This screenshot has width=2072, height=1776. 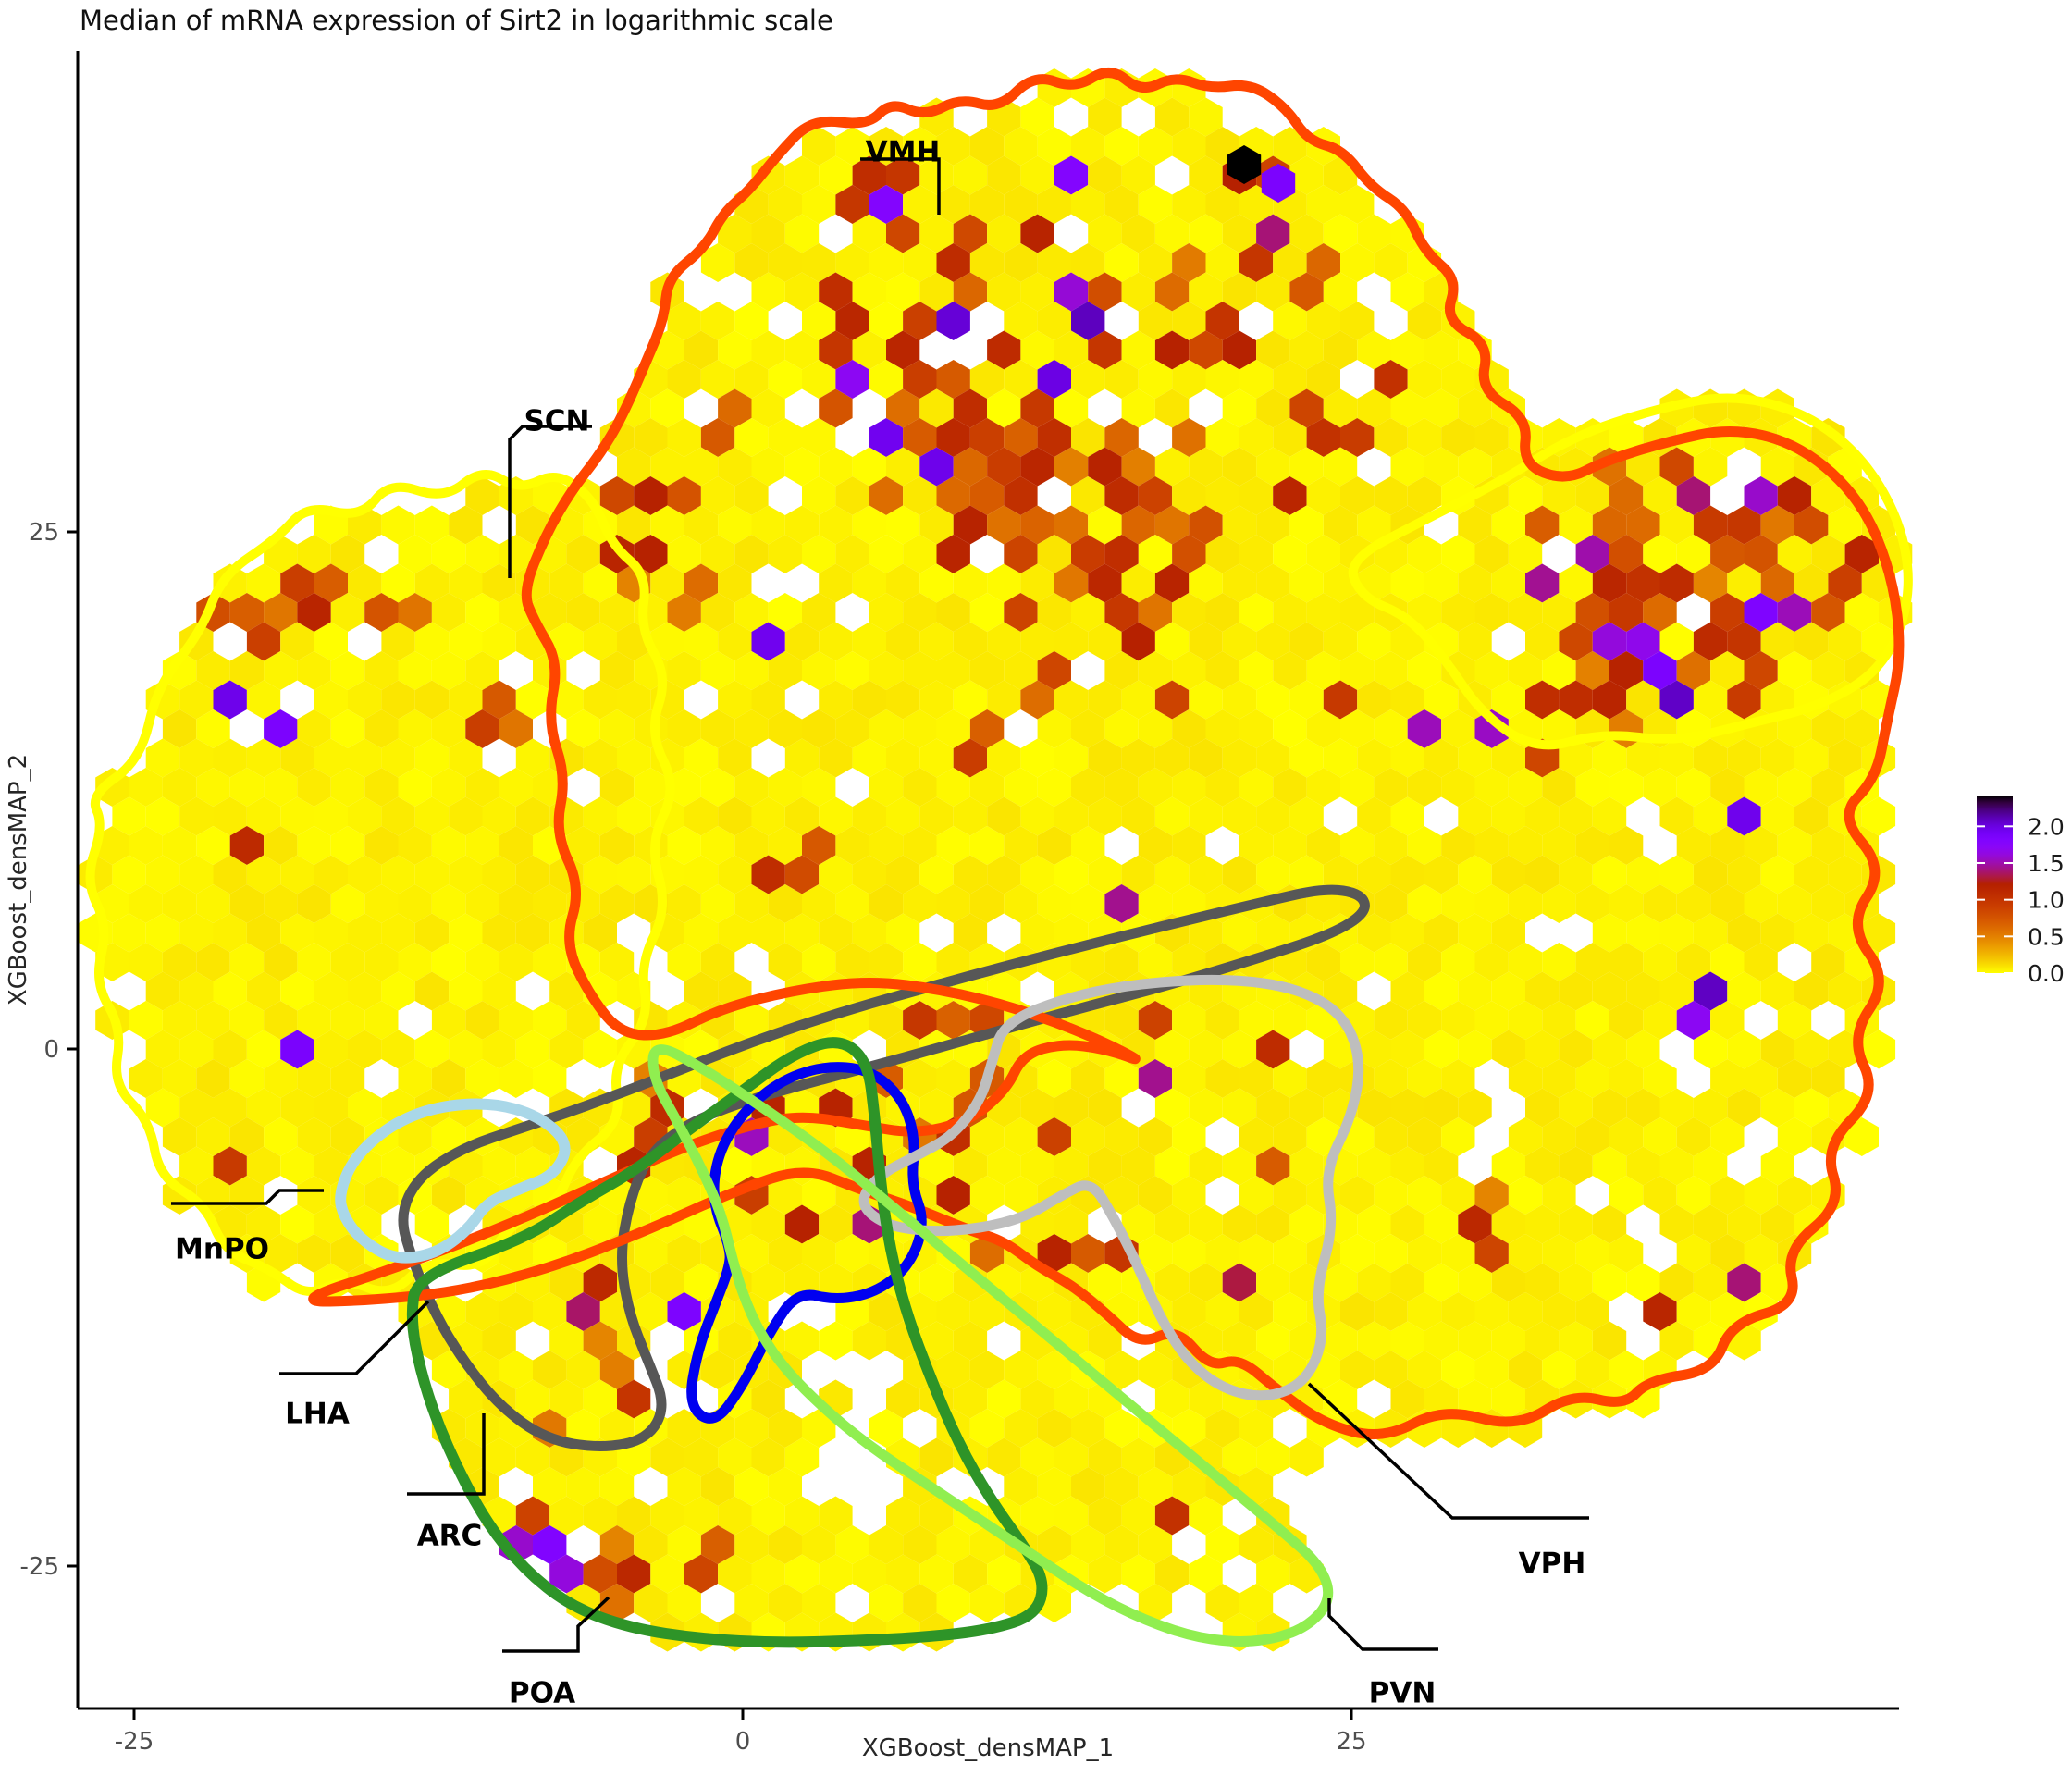 What do you see at coordinates (44, 533) in the screenshot?
I see `y-tick-label: 25` at bounding box center [44, 533].